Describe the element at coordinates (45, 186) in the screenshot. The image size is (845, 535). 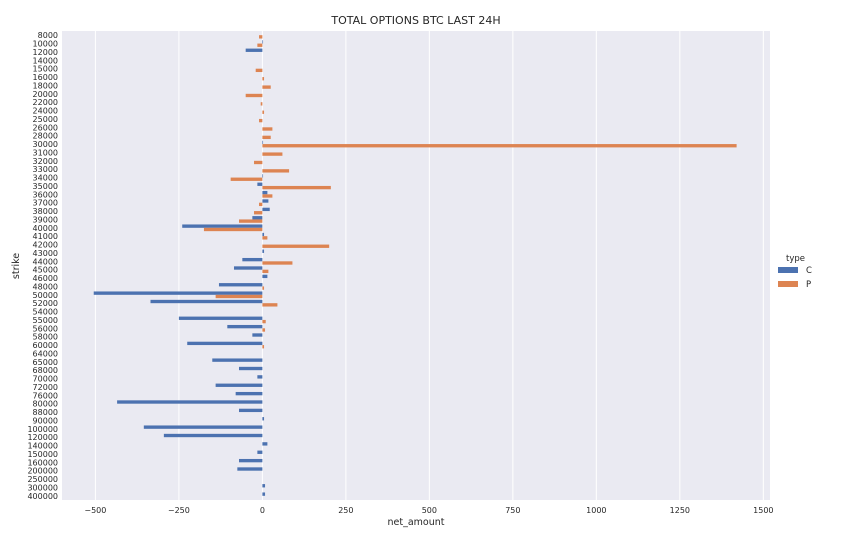
I see `y-tick-label: 35000` at that location.